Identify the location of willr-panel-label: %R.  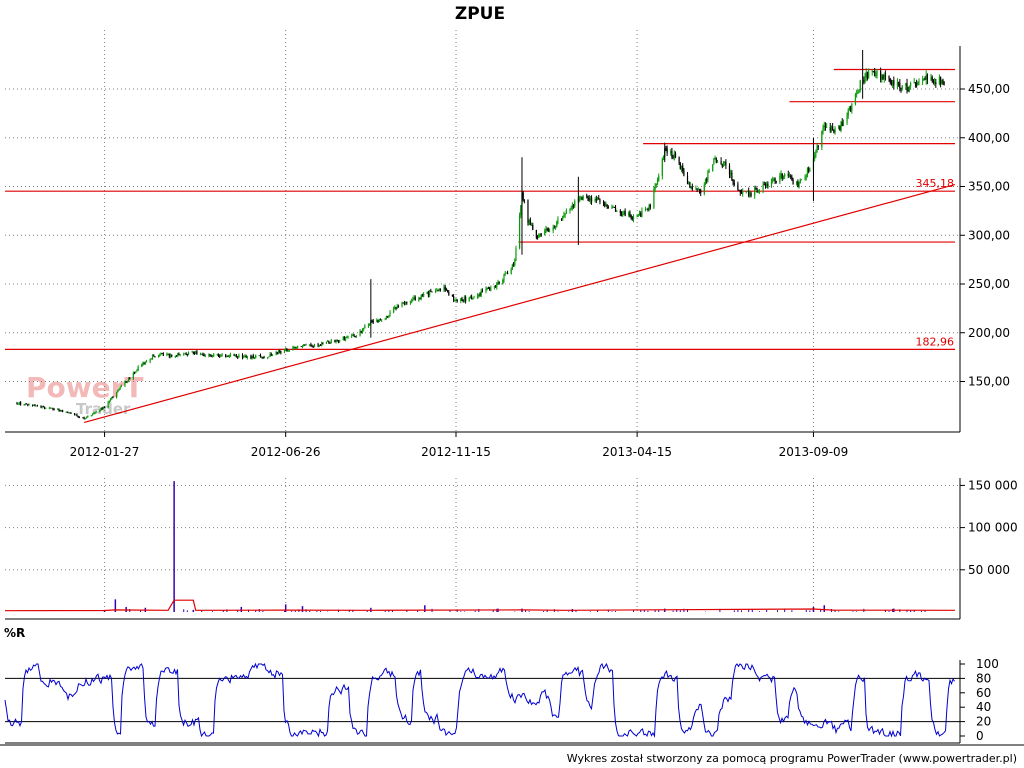
(14, 633).